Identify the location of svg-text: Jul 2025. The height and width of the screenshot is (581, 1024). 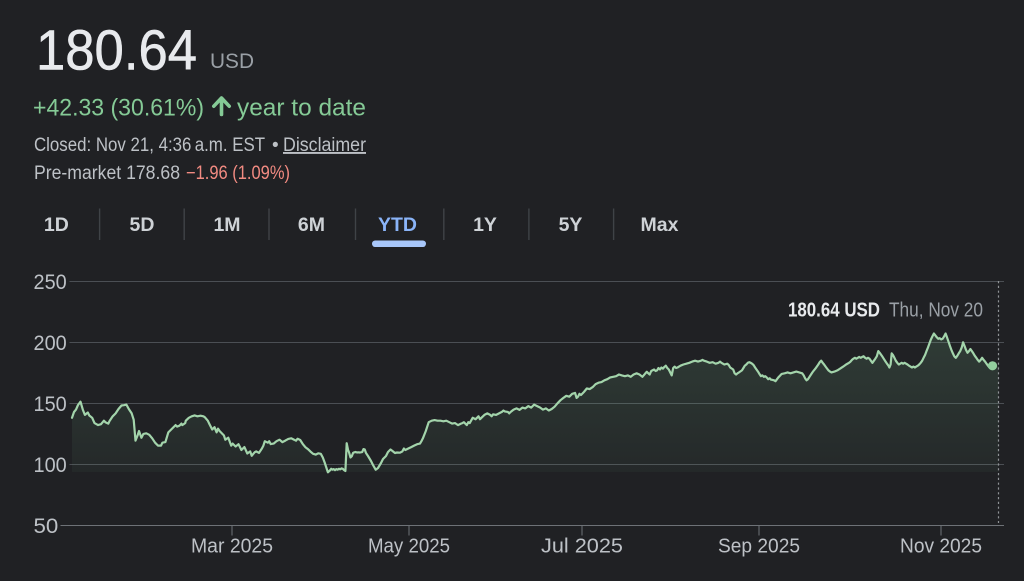
(582, 547).